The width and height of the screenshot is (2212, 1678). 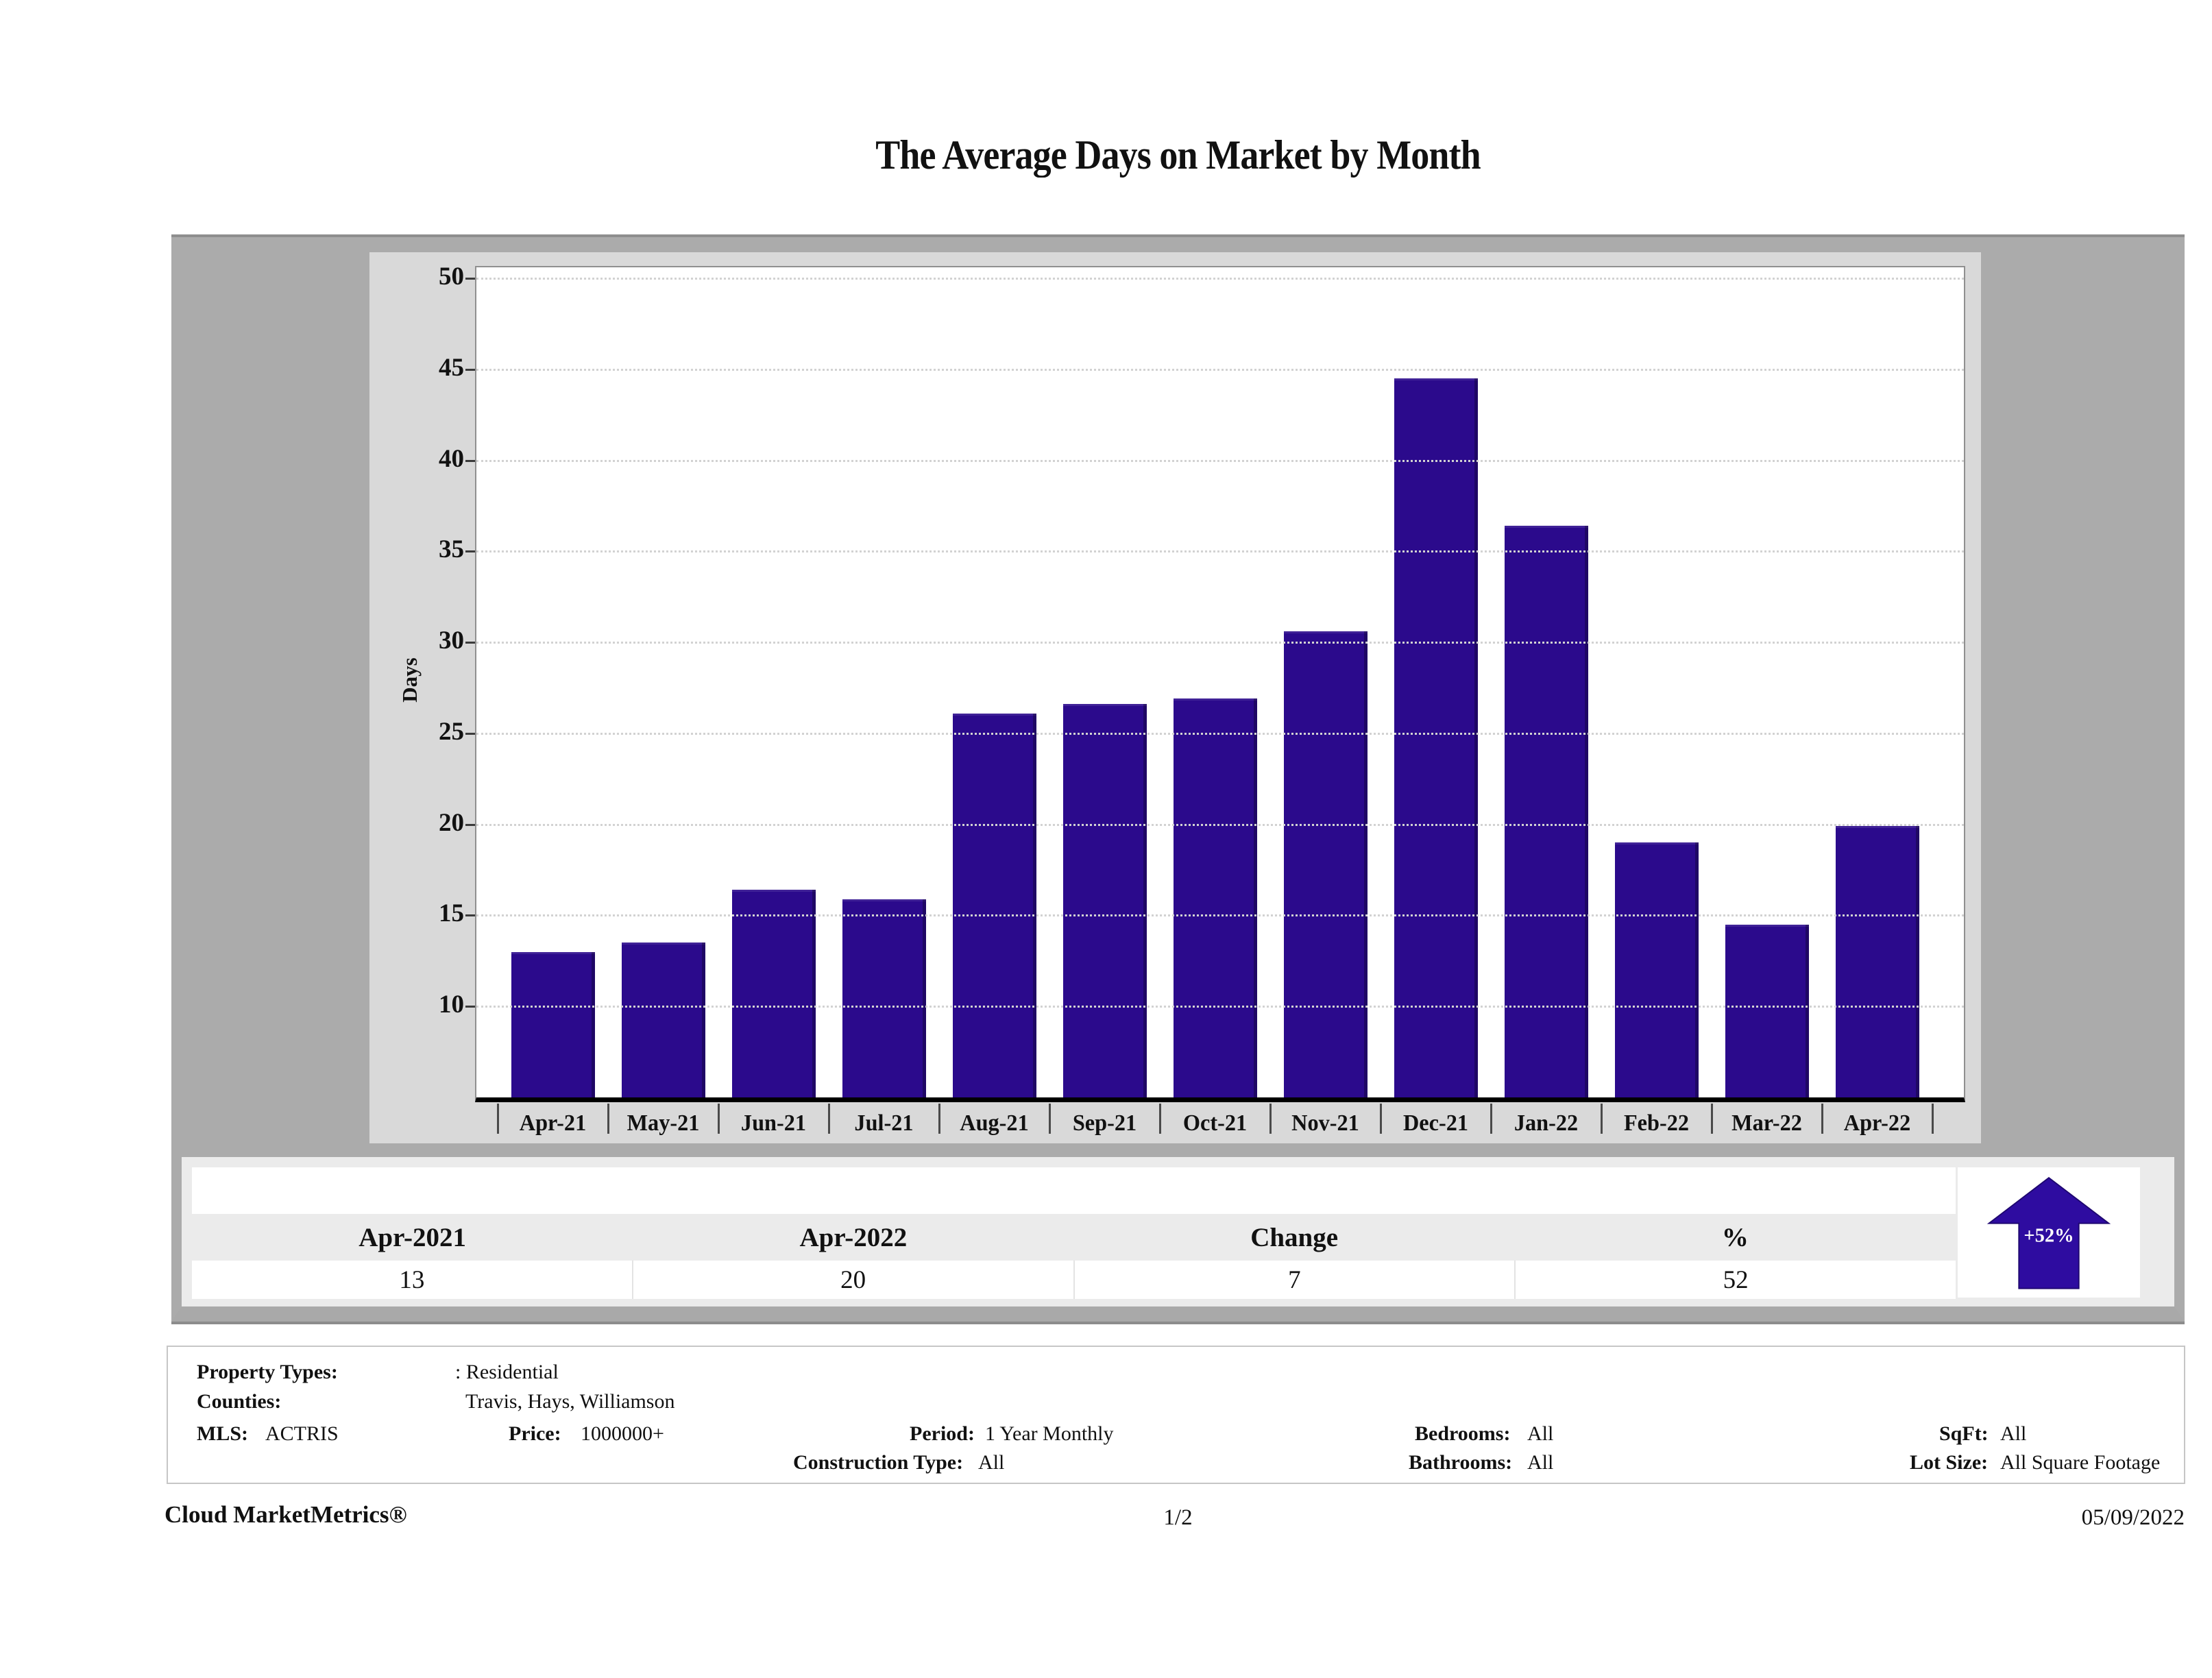 I want to click on x-tick-label: Dec-21, so click(x=1435, y=1123).